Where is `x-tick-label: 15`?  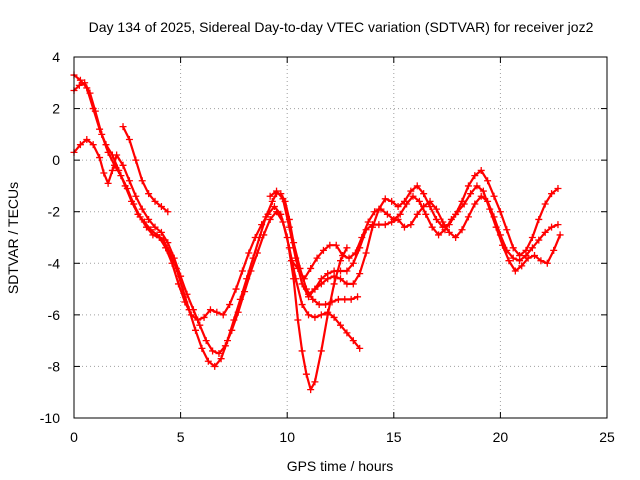 x-tick-label: 15 is located at coordinates (394, 437).